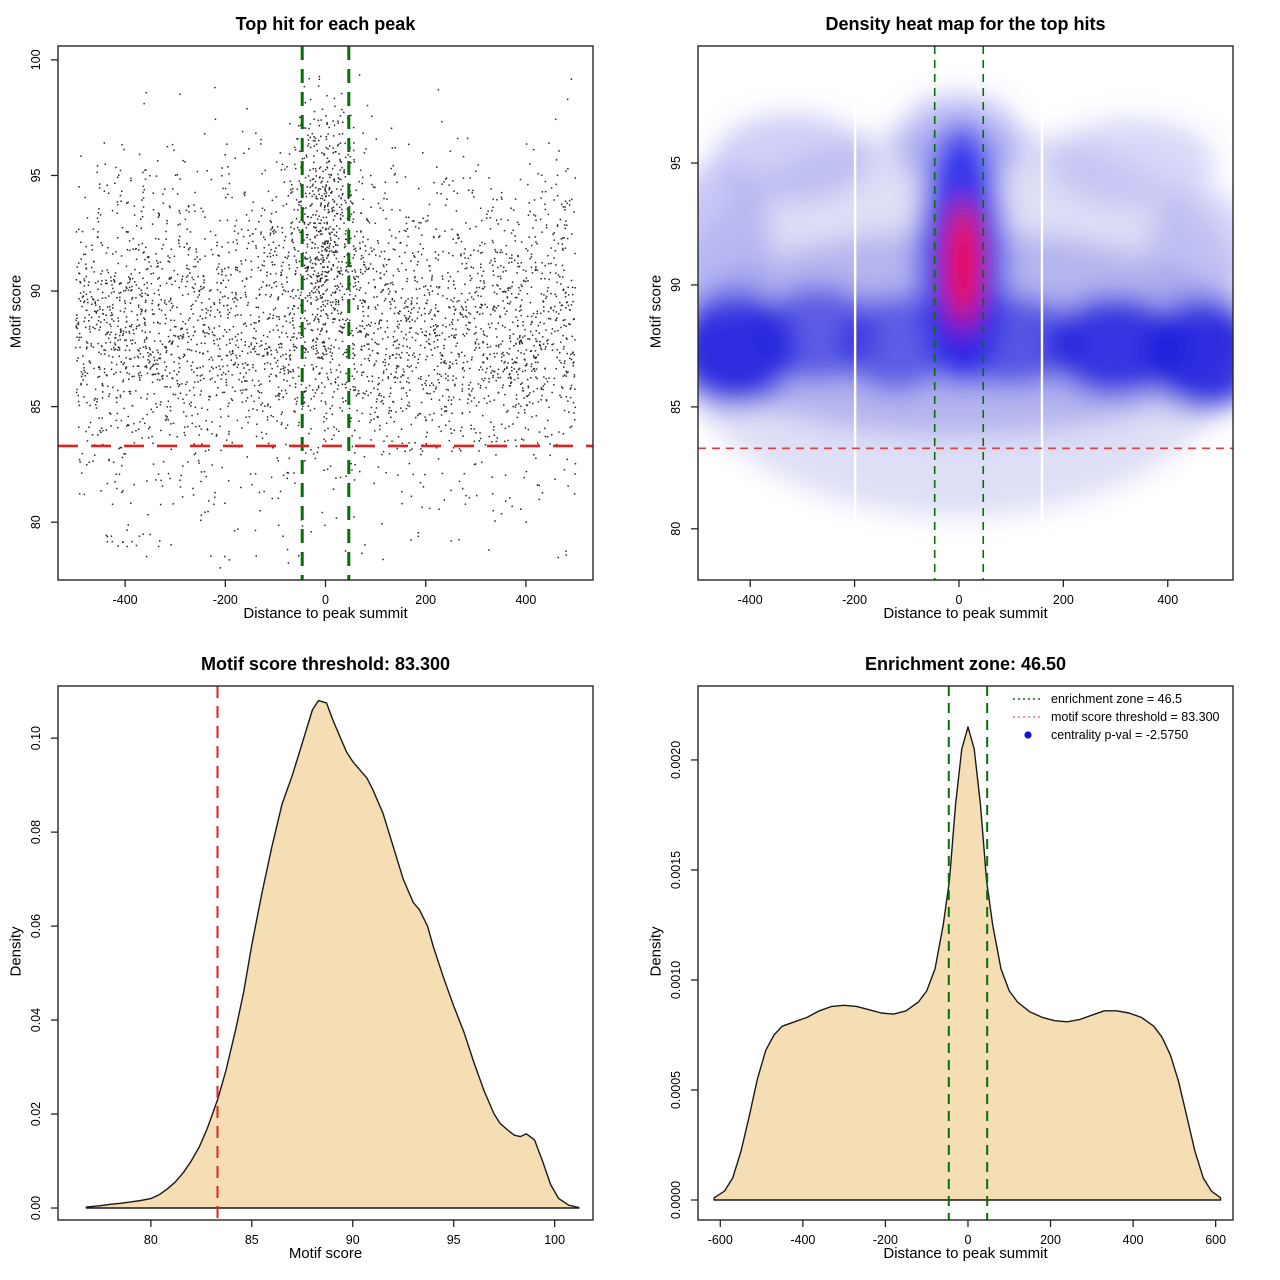  What do you see at coordinates (676, 870) in the screenshot?
I see `y-tick-label: 0.0015` at bounding box center [676, 870].